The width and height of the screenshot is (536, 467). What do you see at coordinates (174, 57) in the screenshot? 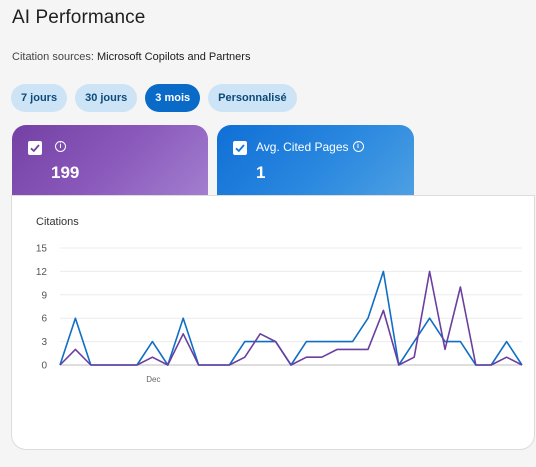
I see `citation-sources-value: Microsoft Copilots and Partners` at bounding box center [174, 57].